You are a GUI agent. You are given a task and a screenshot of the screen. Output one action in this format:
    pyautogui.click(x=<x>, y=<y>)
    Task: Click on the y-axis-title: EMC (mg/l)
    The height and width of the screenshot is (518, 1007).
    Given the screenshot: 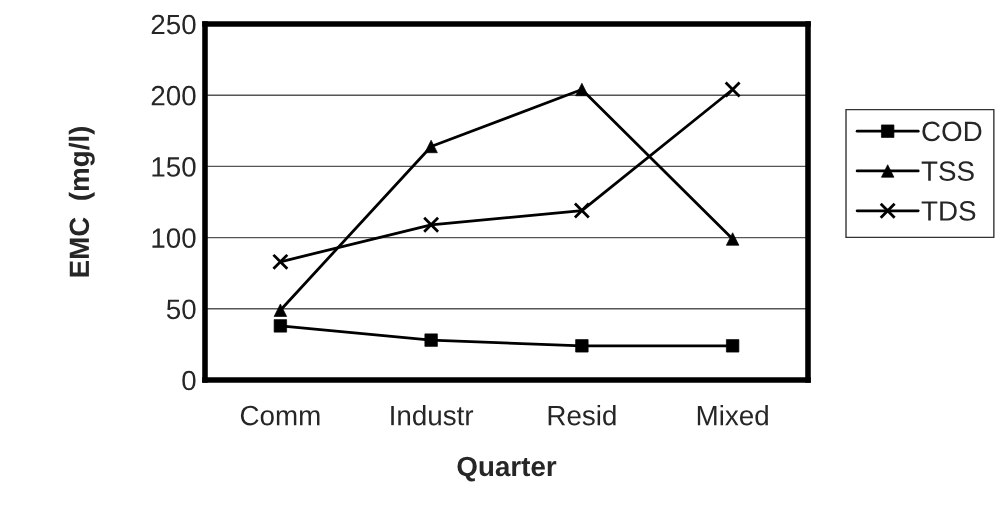 What is the action you would take?
    pyautogui.click(x=81, y=202)
    